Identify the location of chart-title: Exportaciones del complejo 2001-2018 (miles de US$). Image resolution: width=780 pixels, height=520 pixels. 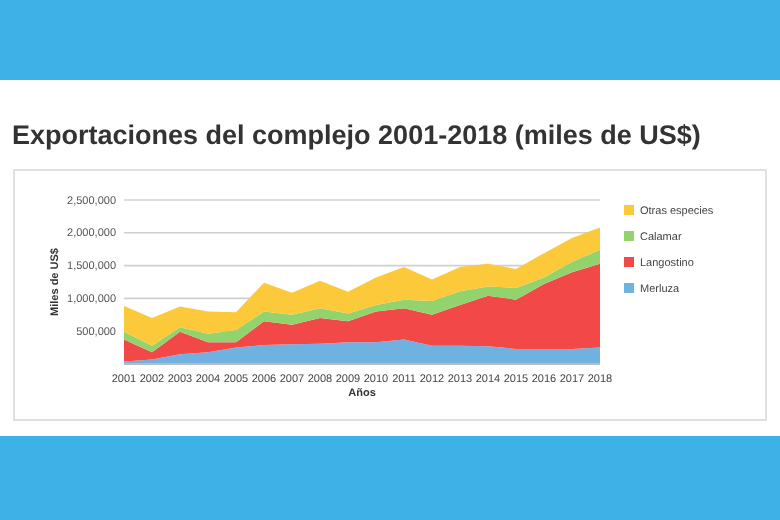
(356, 135).